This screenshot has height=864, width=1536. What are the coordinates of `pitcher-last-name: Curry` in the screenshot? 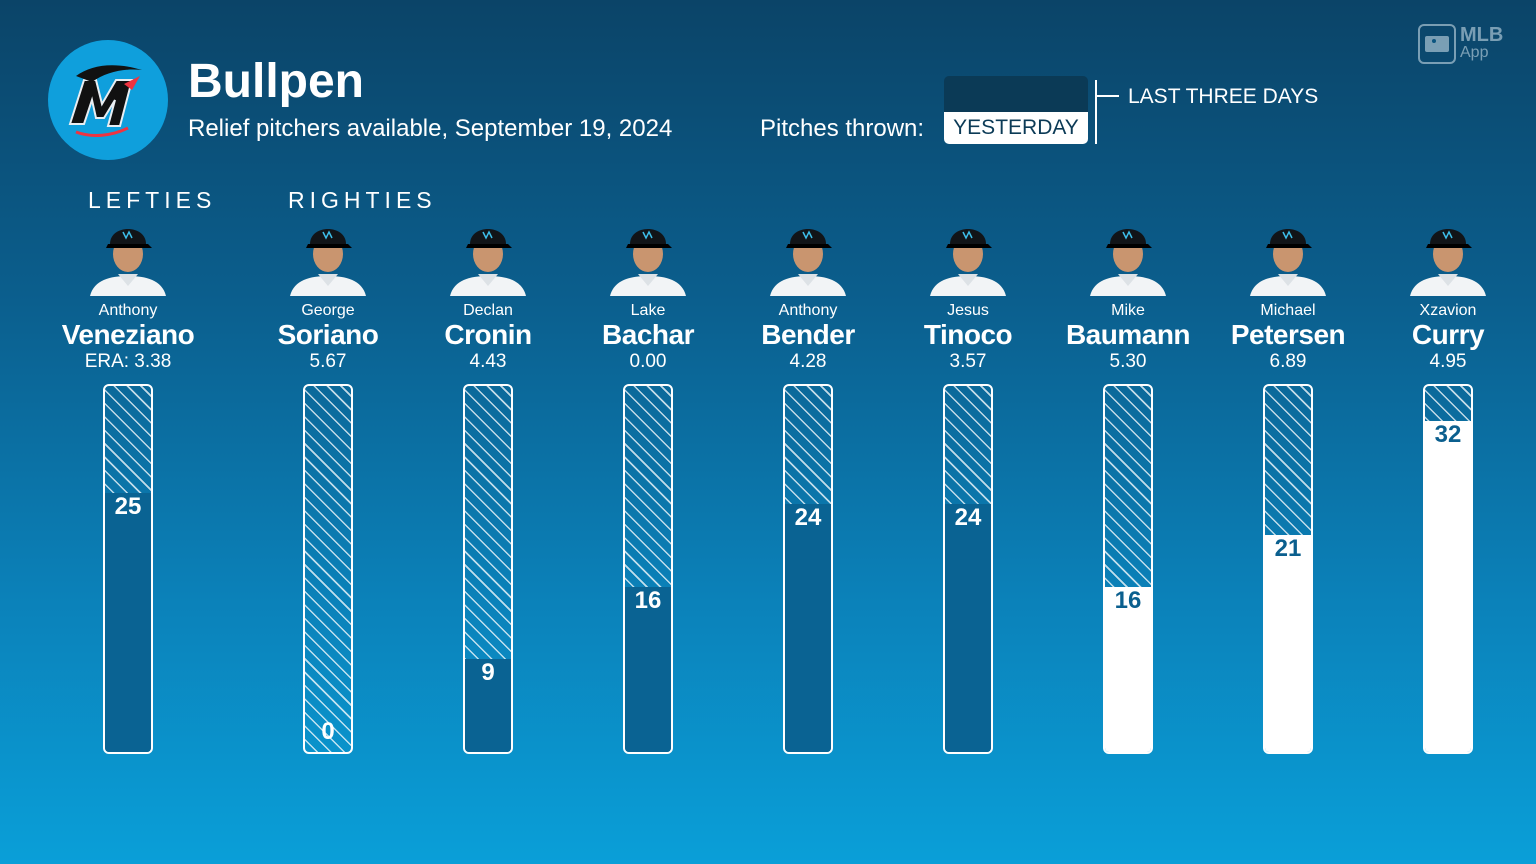 It's located at (1448, 334).